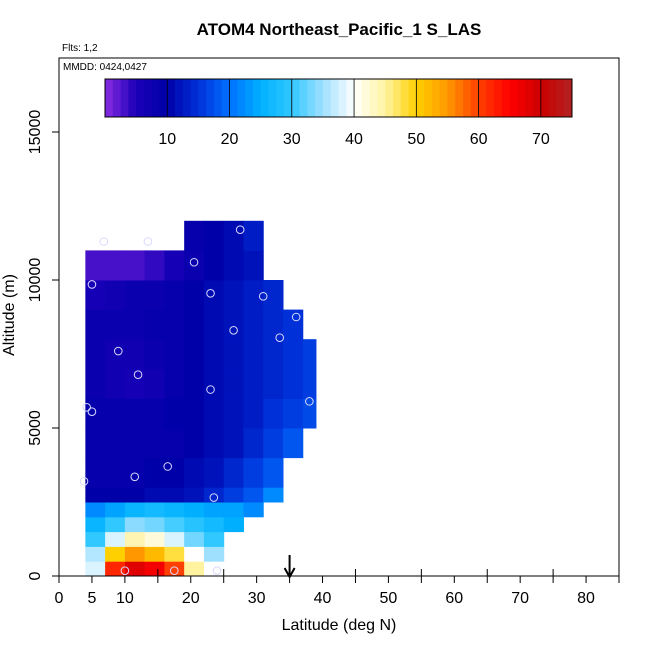 The width and height of the screenshot is (650, 650). Describe the element at coordinates (289, 567) in the screenshot. I see `latitude-marker-arrow` at that location.